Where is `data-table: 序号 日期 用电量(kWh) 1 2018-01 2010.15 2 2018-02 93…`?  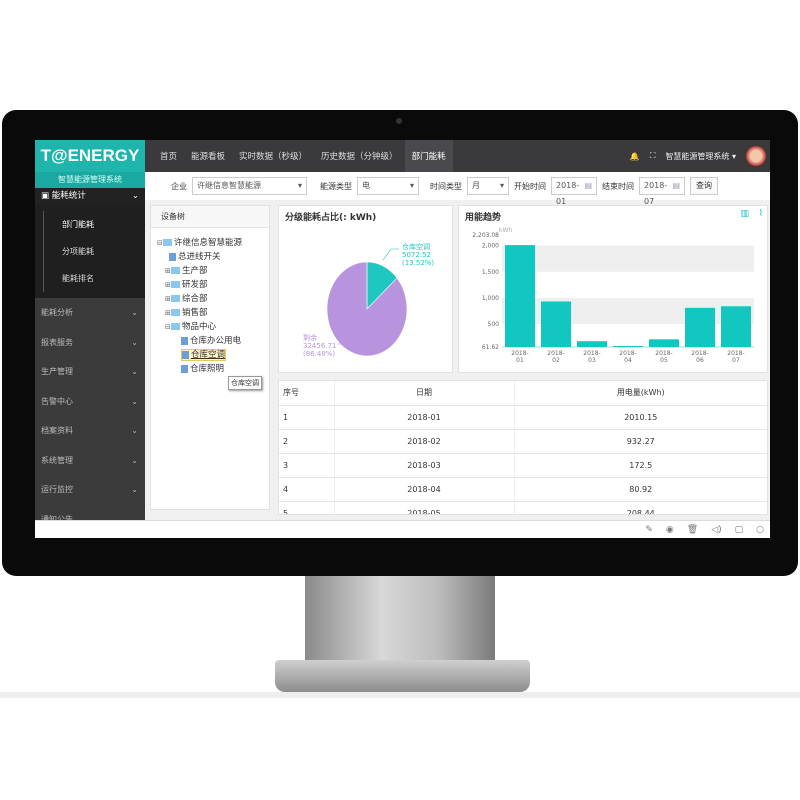
data-table: 序号 日期 用电量(kWh) 1 2018-01 2010.15 2 2018-02 93… is located at coordinates (523, 447).